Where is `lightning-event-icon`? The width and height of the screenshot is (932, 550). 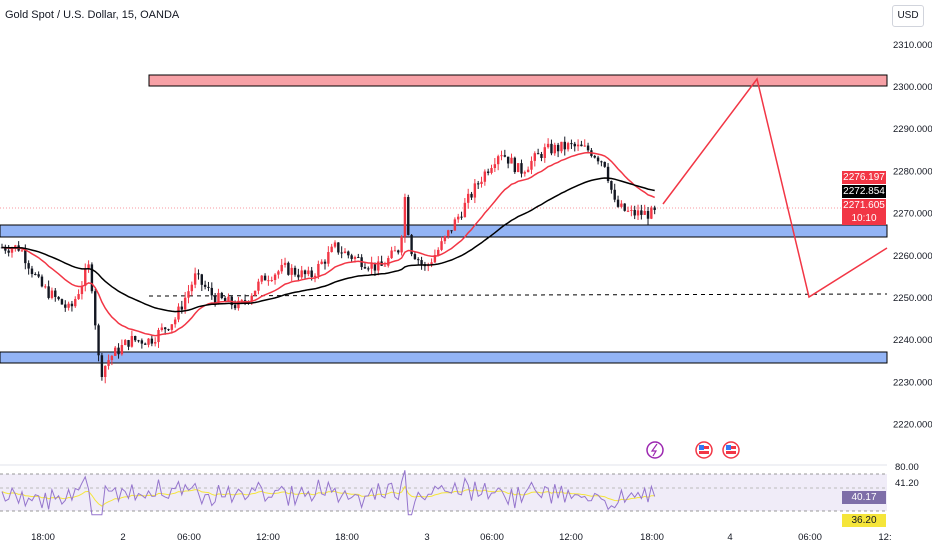
lightning-event-icon is located at coordinates (655, 450).